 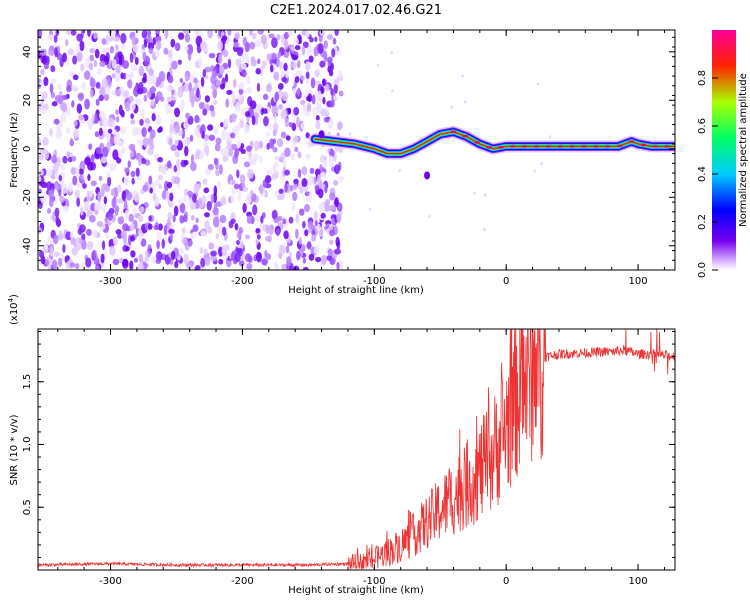 What do you see at coordinates (427, 175) in the screenshot?
I see `isolated-blob` at bounding box center [427, 175].